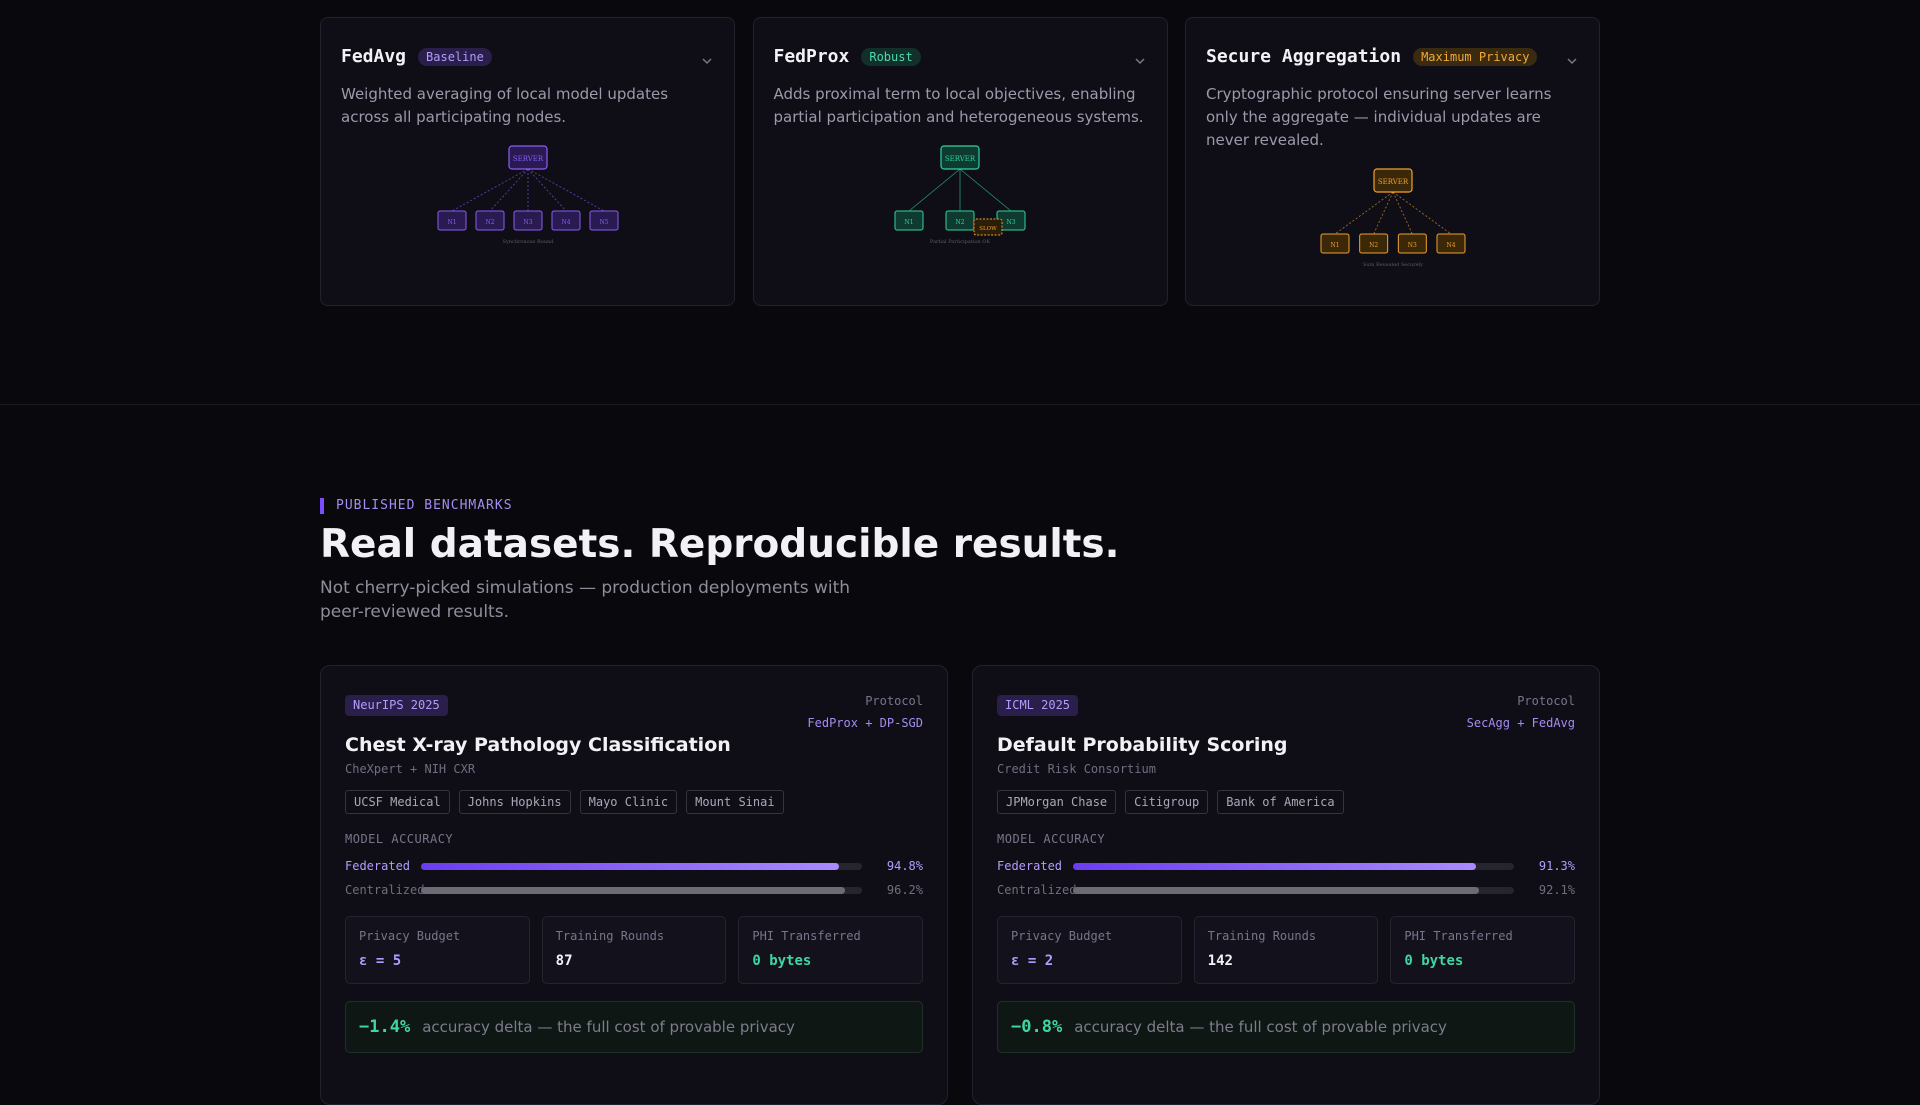 The image size is (1920, 1105). Describe the element at coordinates (1032, 961) in the screenshot. I see `stat-value: ε = 2` at that location.